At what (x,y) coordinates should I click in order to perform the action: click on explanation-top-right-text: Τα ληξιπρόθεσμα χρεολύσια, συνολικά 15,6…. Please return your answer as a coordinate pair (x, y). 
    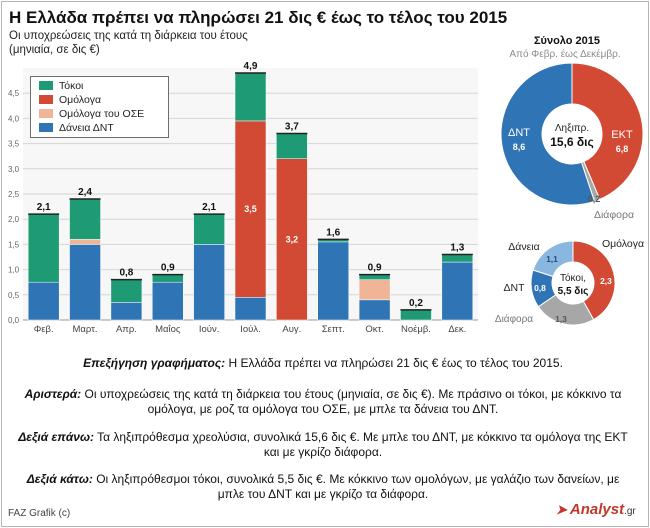
    Looking at the image, I should click on (360, 444).